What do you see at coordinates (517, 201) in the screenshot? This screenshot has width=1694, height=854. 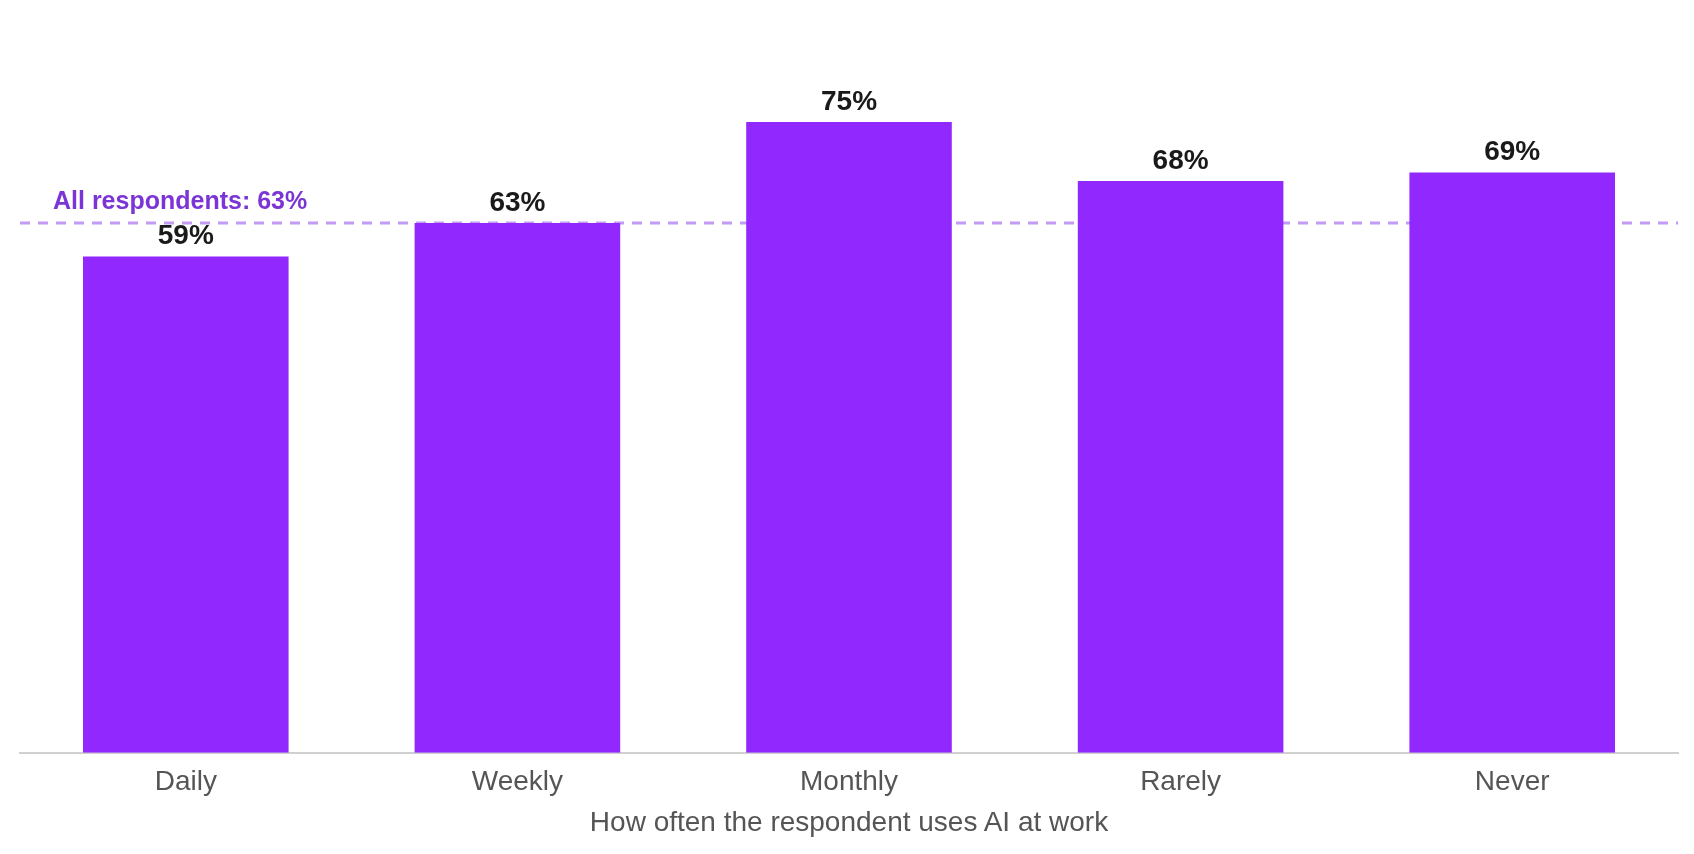 I see `data-label: 63%` at bounding box center [517, 201].